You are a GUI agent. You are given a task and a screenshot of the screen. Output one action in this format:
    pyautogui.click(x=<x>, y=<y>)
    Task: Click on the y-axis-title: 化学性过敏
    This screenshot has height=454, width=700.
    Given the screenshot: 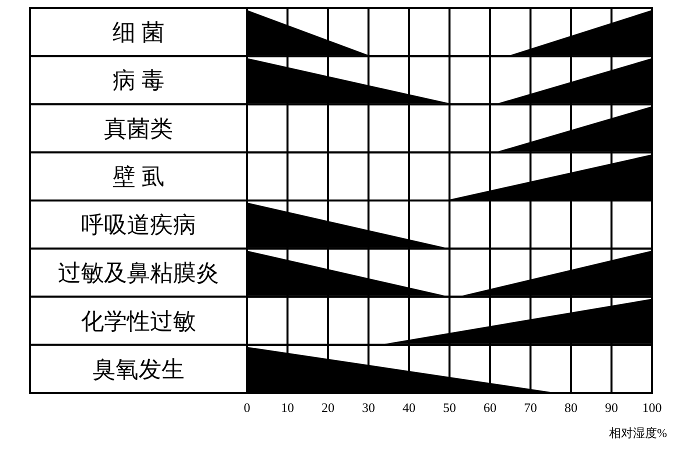 What is the action you would take?
    pyautogui.click(x=138, y=321)
    